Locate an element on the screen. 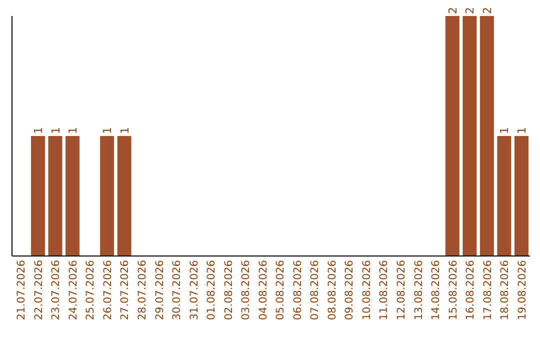  x-tick-label: 07.08.2026 is located at coordinates (315, 290).